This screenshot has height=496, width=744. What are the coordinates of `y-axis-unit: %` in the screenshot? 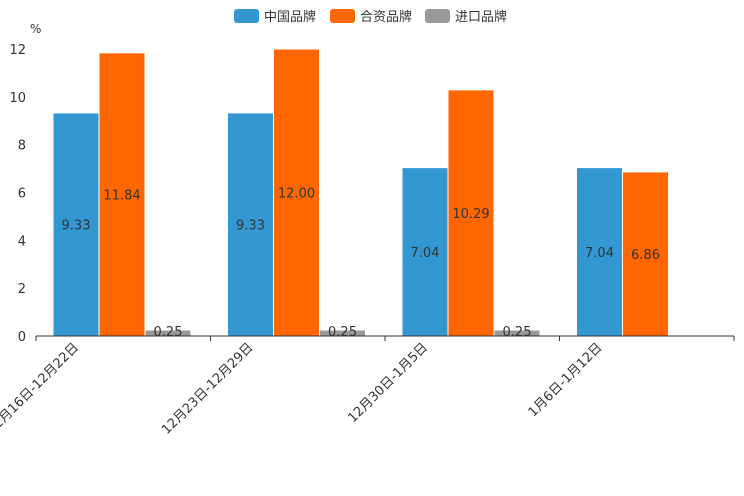 It's located at (35, 29).